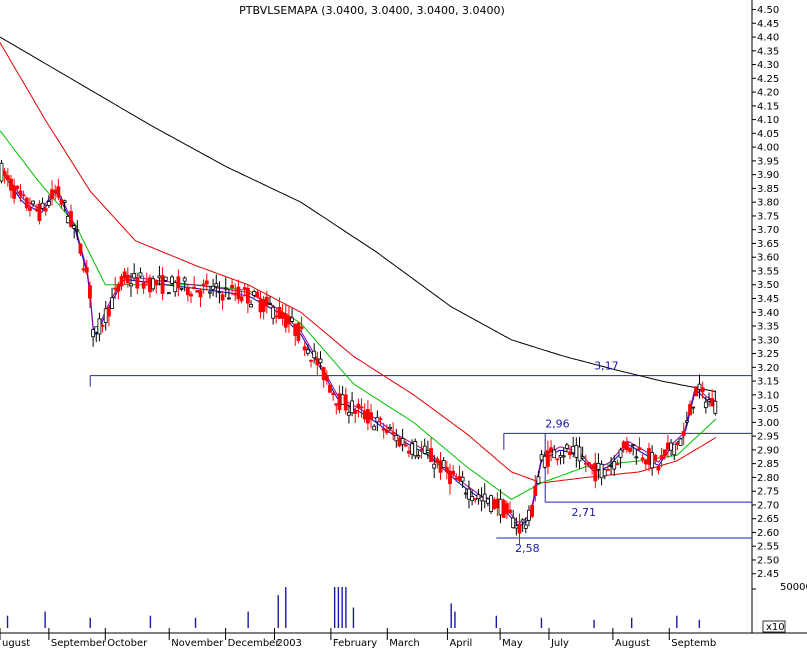  What do you see at coordinates (768, 93) in the screenshot?
I see `y-tick-label: 4.20` at bounding box center [768, 93].